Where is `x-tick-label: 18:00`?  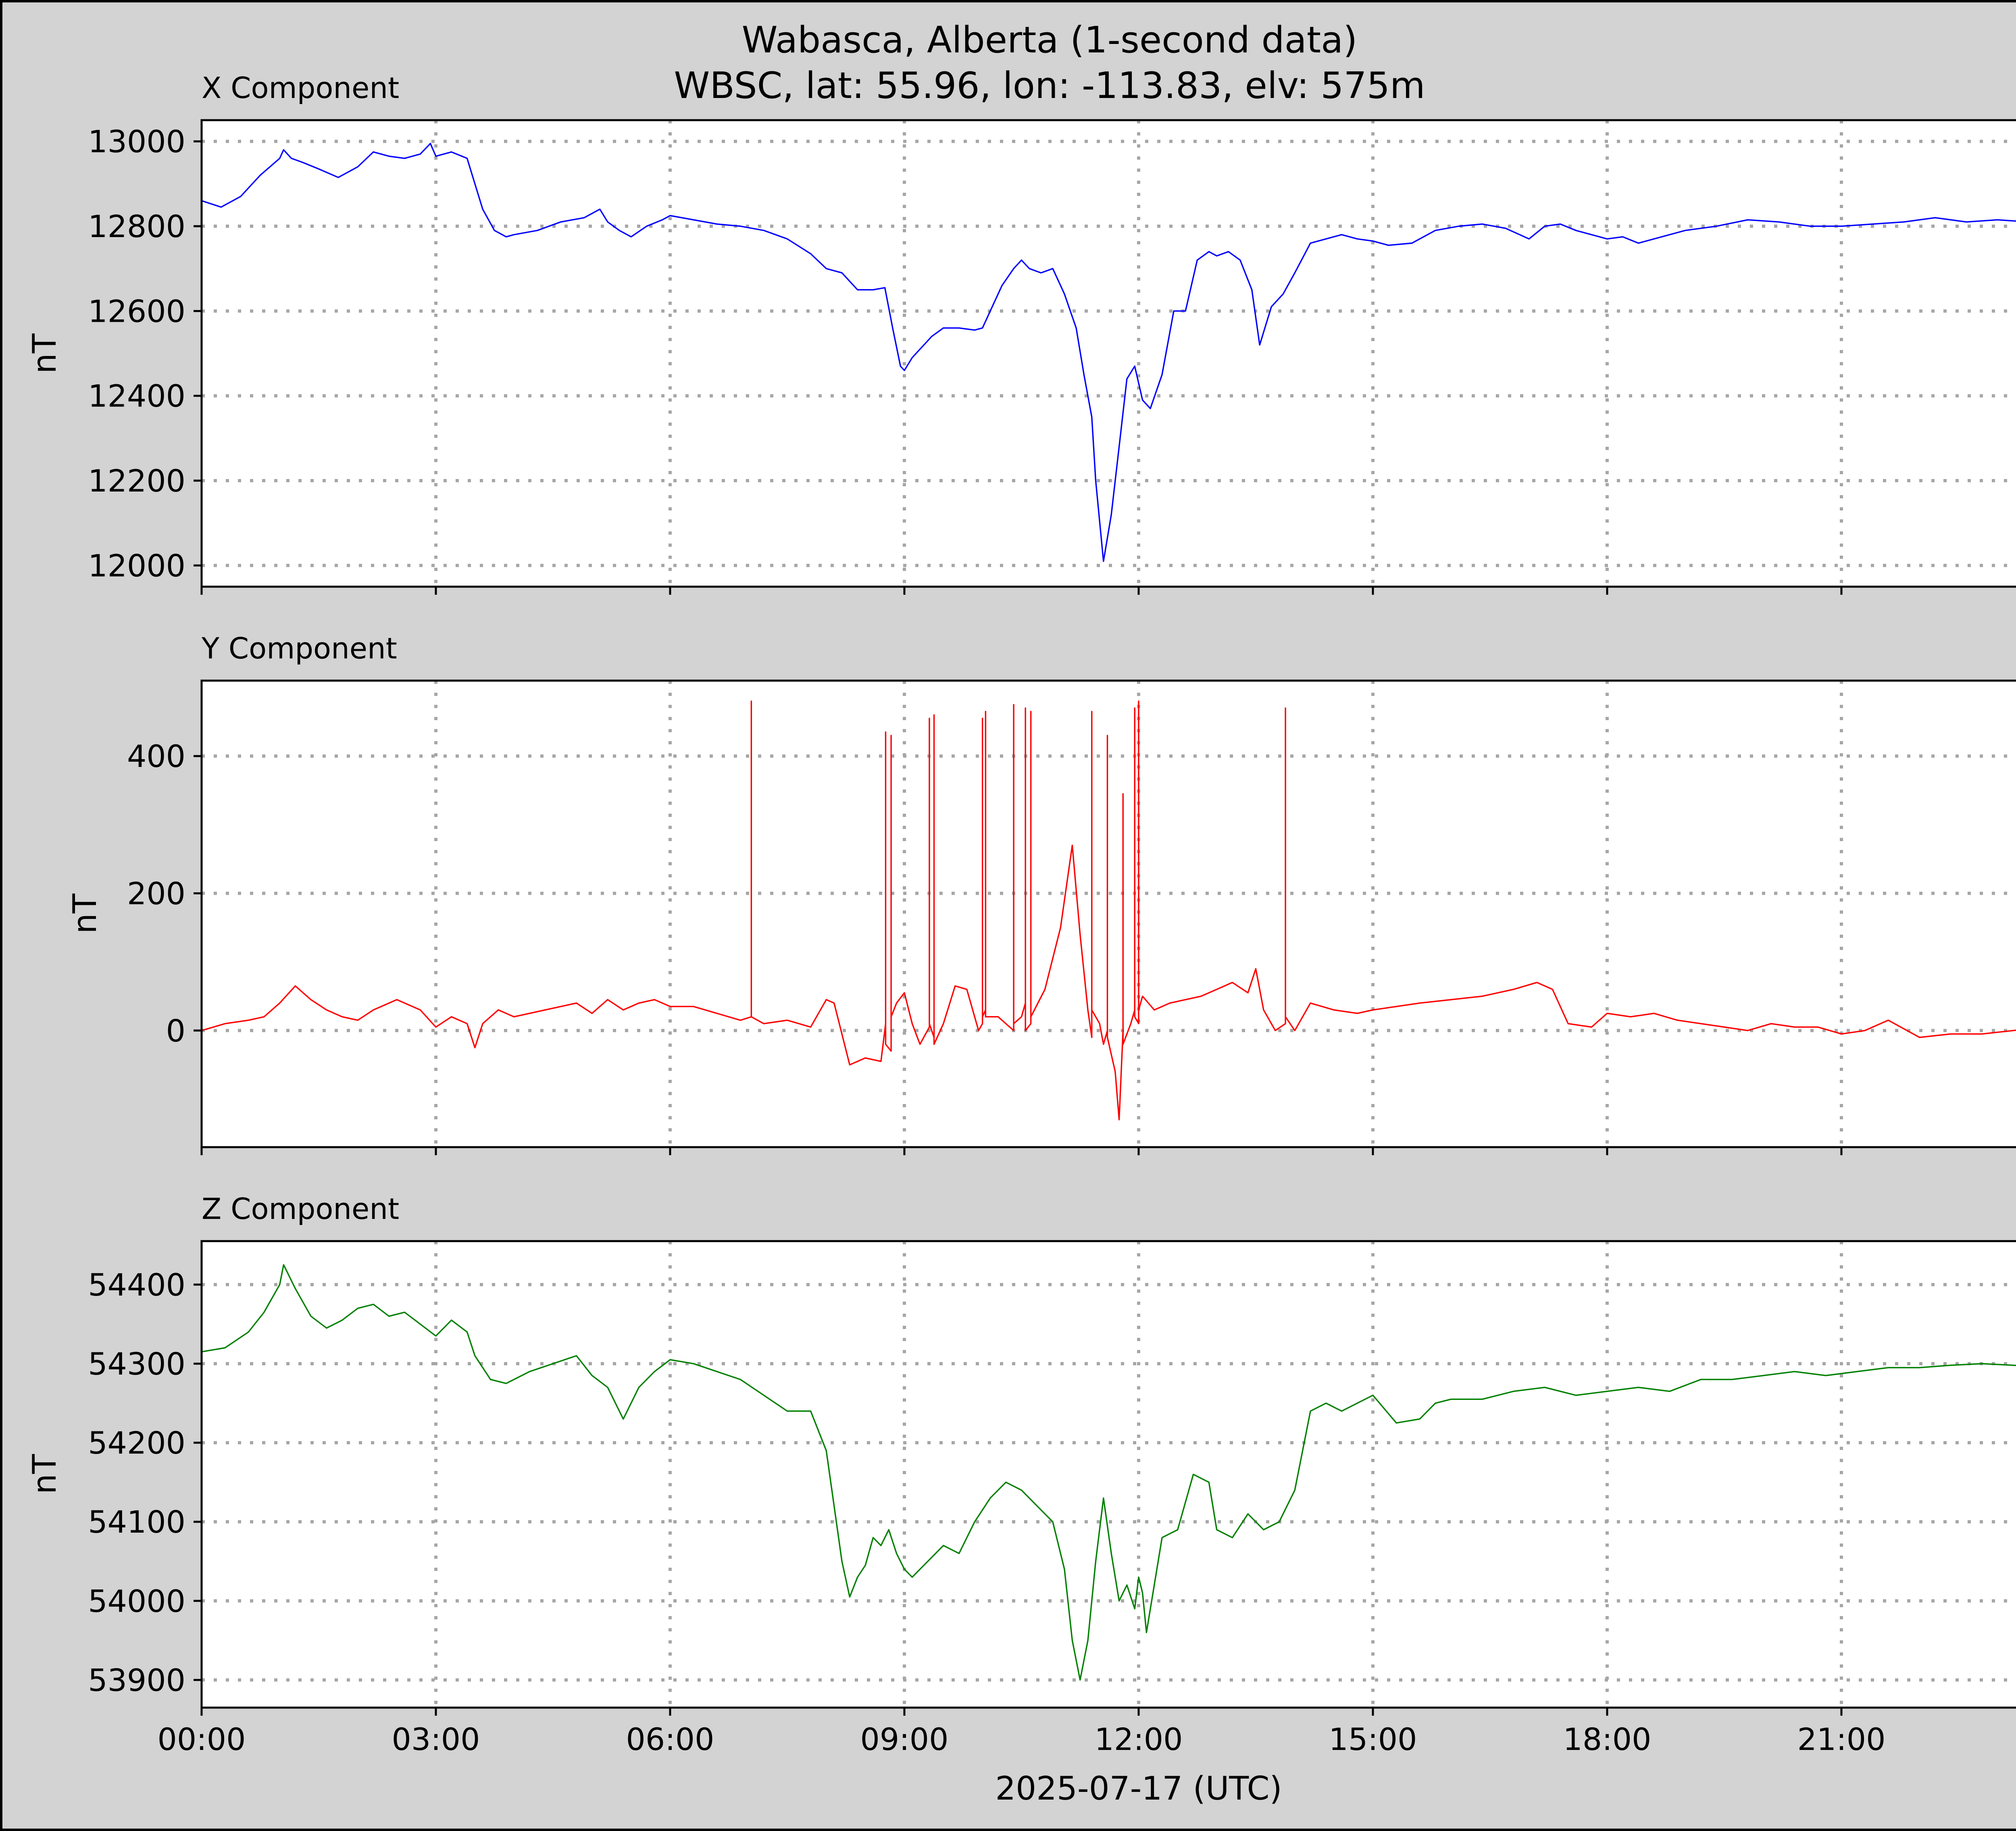 x-tick-label: 18:00 is located at coordinates (1607, 1739).